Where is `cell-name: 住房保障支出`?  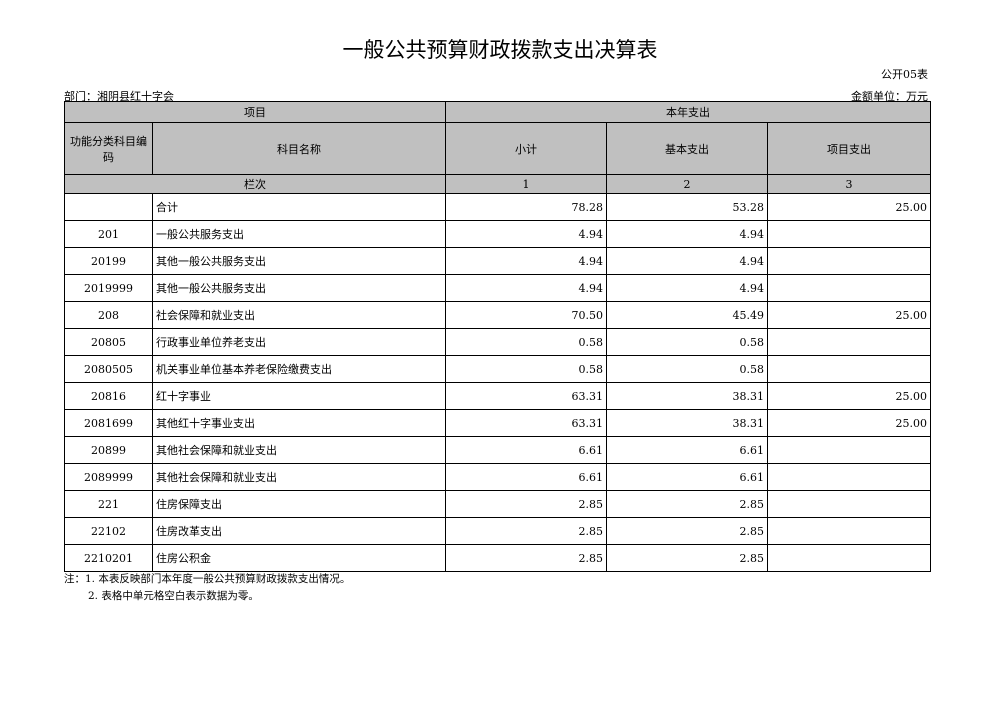 cell-name: 住房保障支出 is located at coordinates (299, 504).